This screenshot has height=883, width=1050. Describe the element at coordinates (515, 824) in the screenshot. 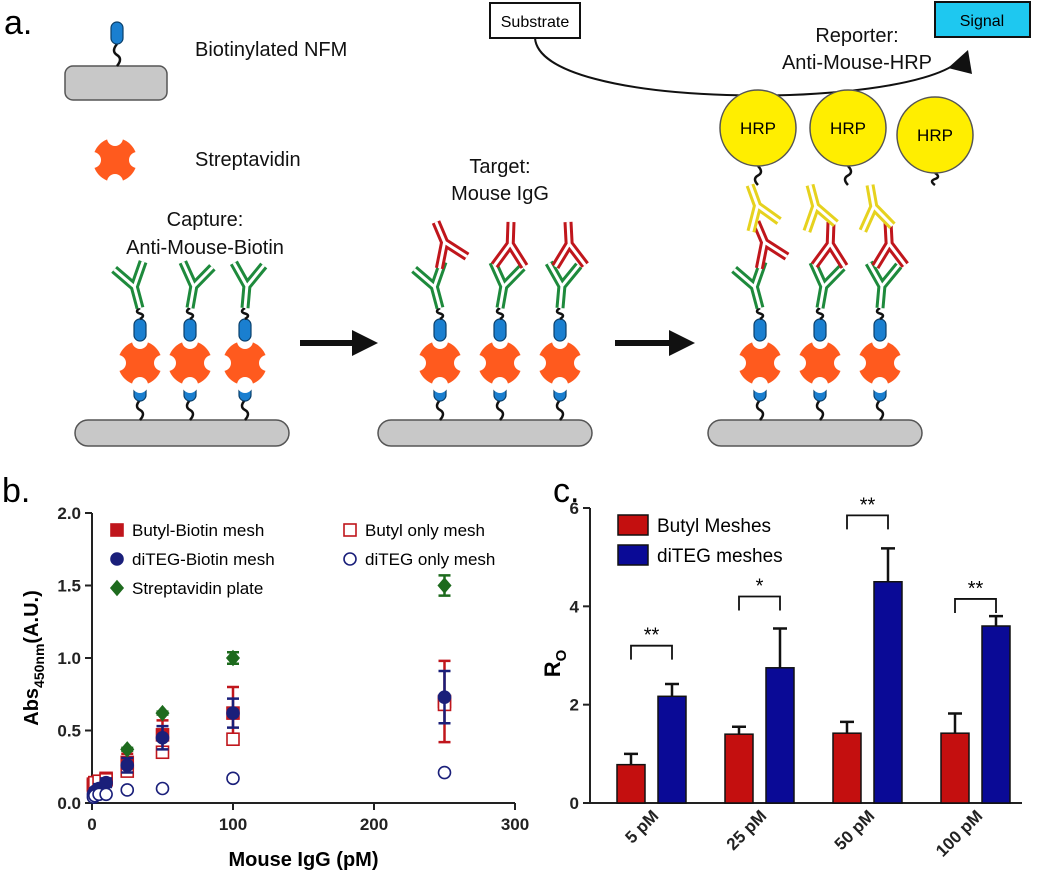

I see `x-tick-label: 300` at that location.